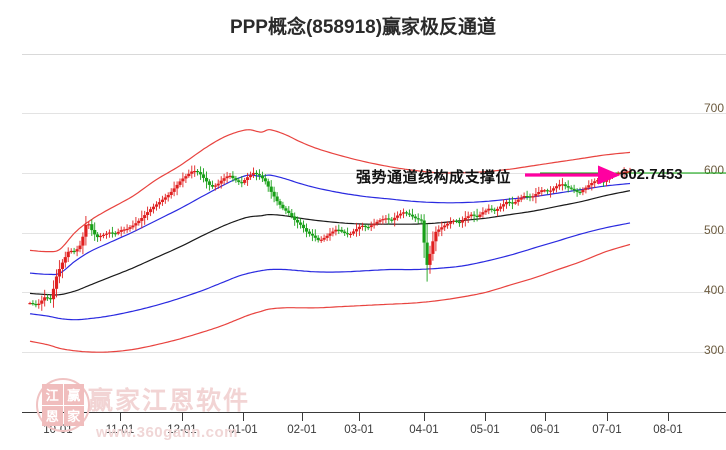  I want to click on x-axis-label-7: 05-01, so click(485, 430).